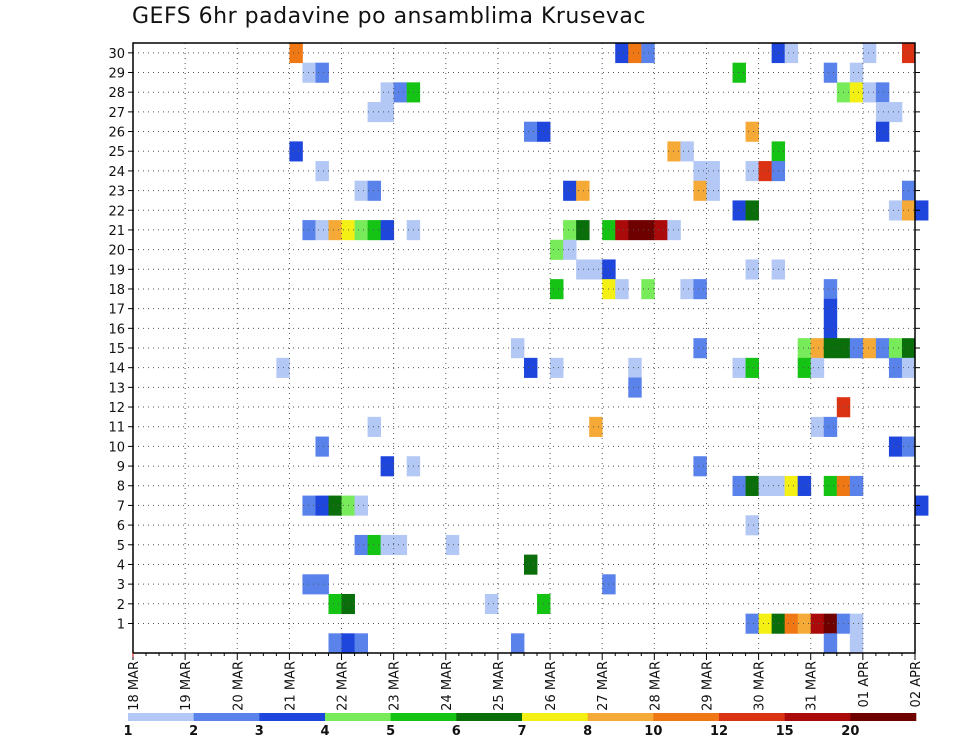 The height and width of the screenshot is (742, 960). I want to click on x-tick-label: 20 MAR, so click(238, 686).